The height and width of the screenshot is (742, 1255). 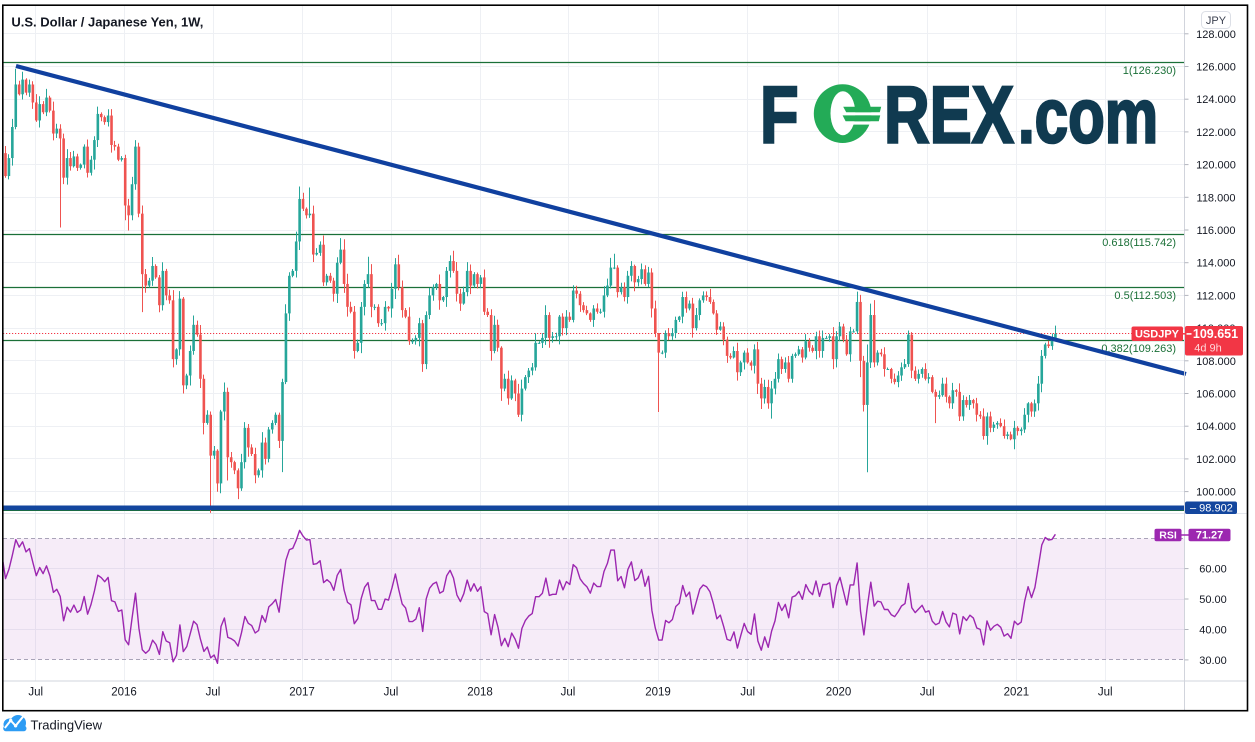 I want to click on svg-text: 2020, so click(x=839, y=693).